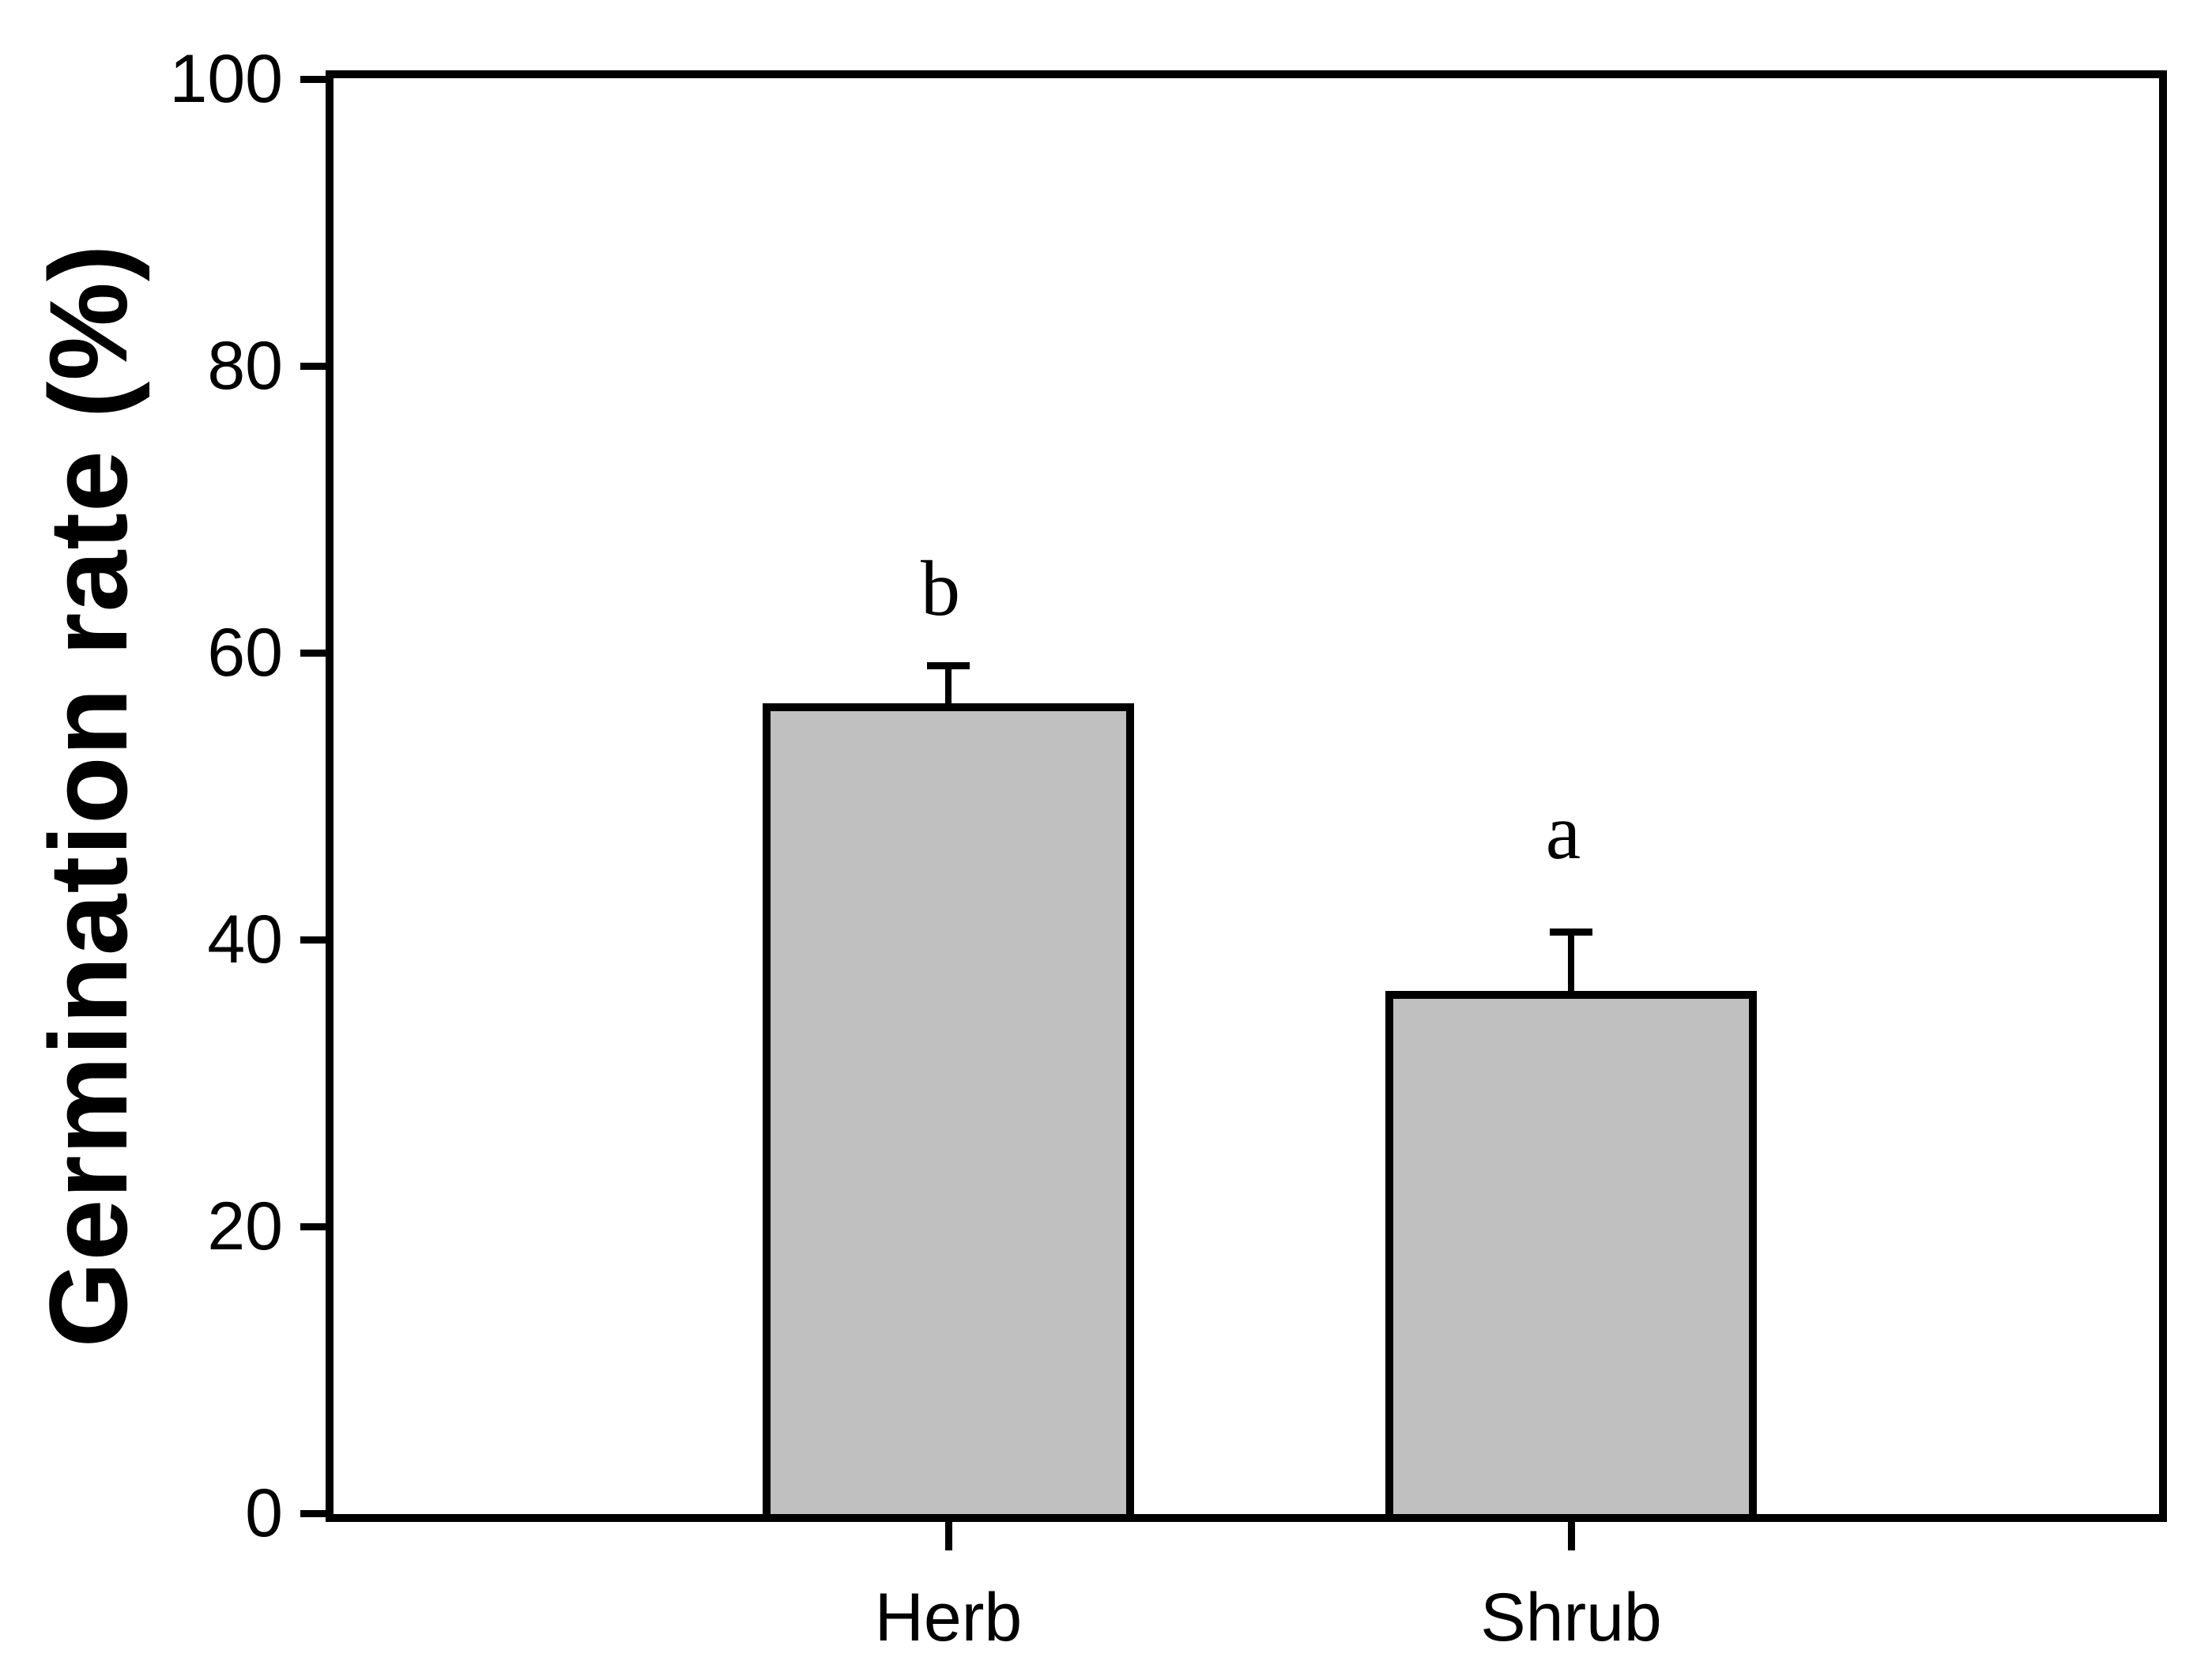 The image size is (2197, 1680). I want to click on y-axis-tick-label-20: 20, so click(245, 1226).